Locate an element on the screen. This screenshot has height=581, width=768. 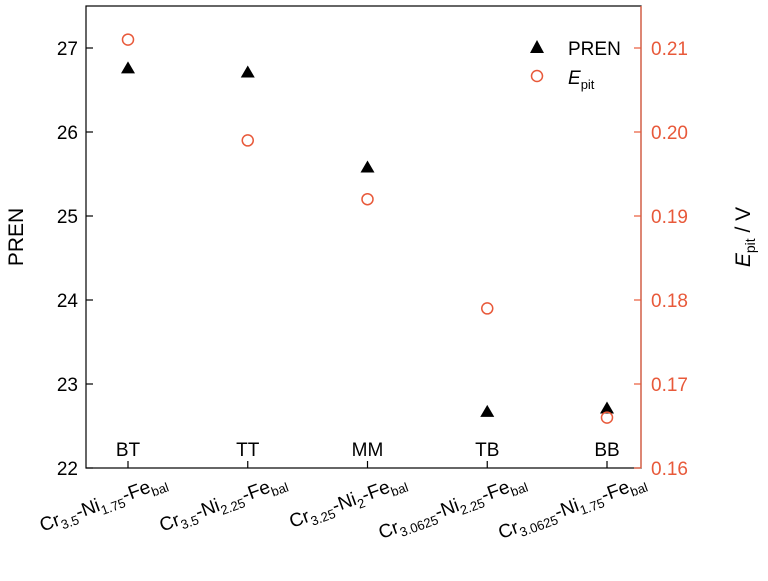
legend-label-epit-main: E is located at coordinates (574, 78).